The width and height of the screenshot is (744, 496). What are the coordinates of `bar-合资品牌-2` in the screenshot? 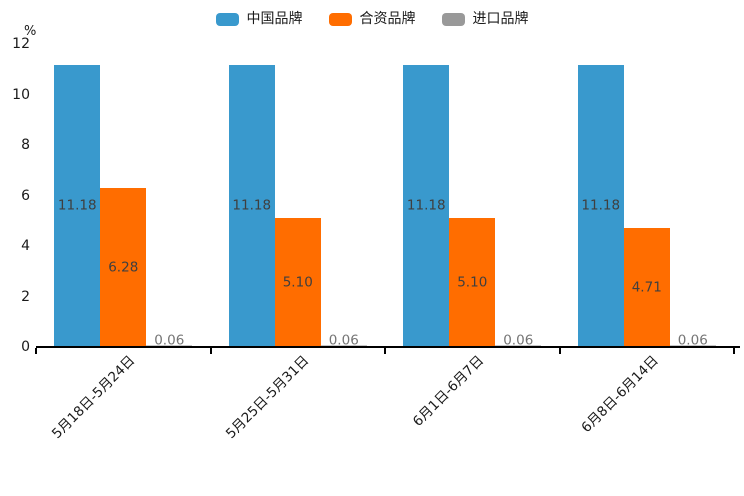 It's located at (472, 282).